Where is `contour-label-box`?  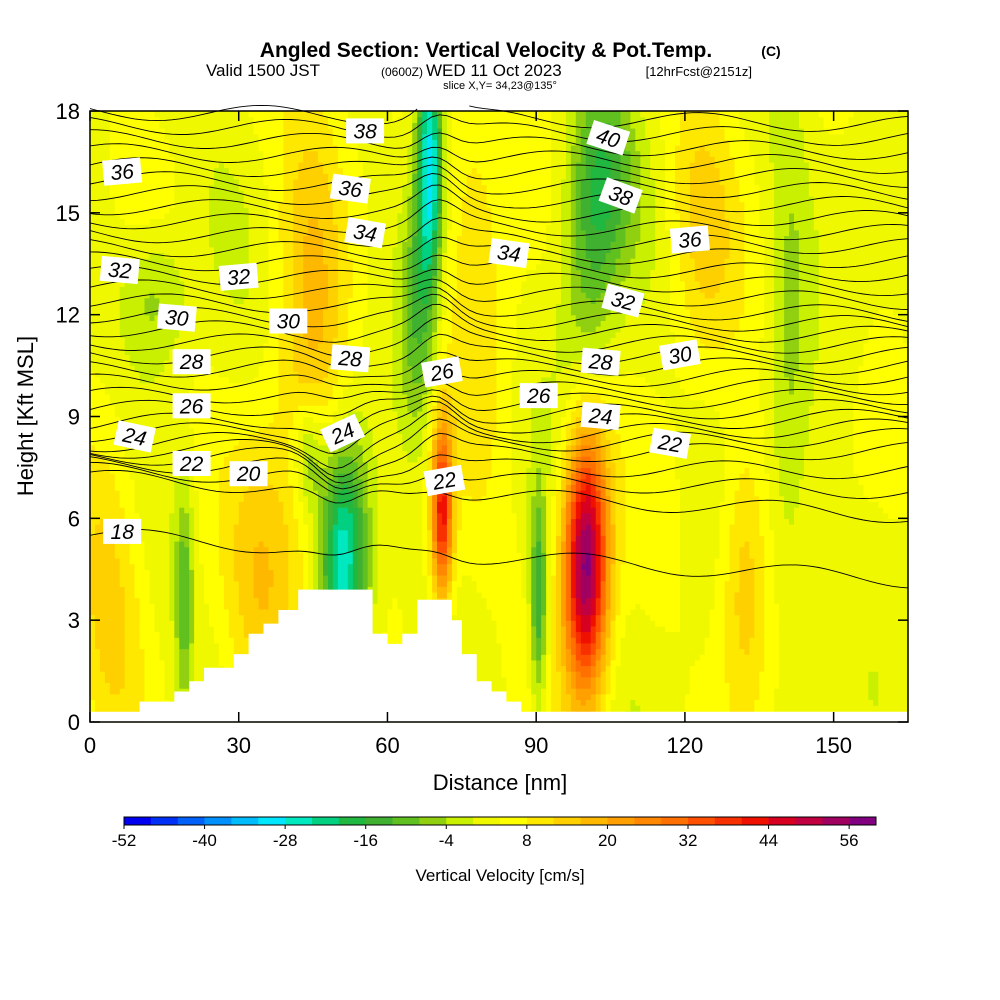
contour-label-box is located at coordinates (620, 195).